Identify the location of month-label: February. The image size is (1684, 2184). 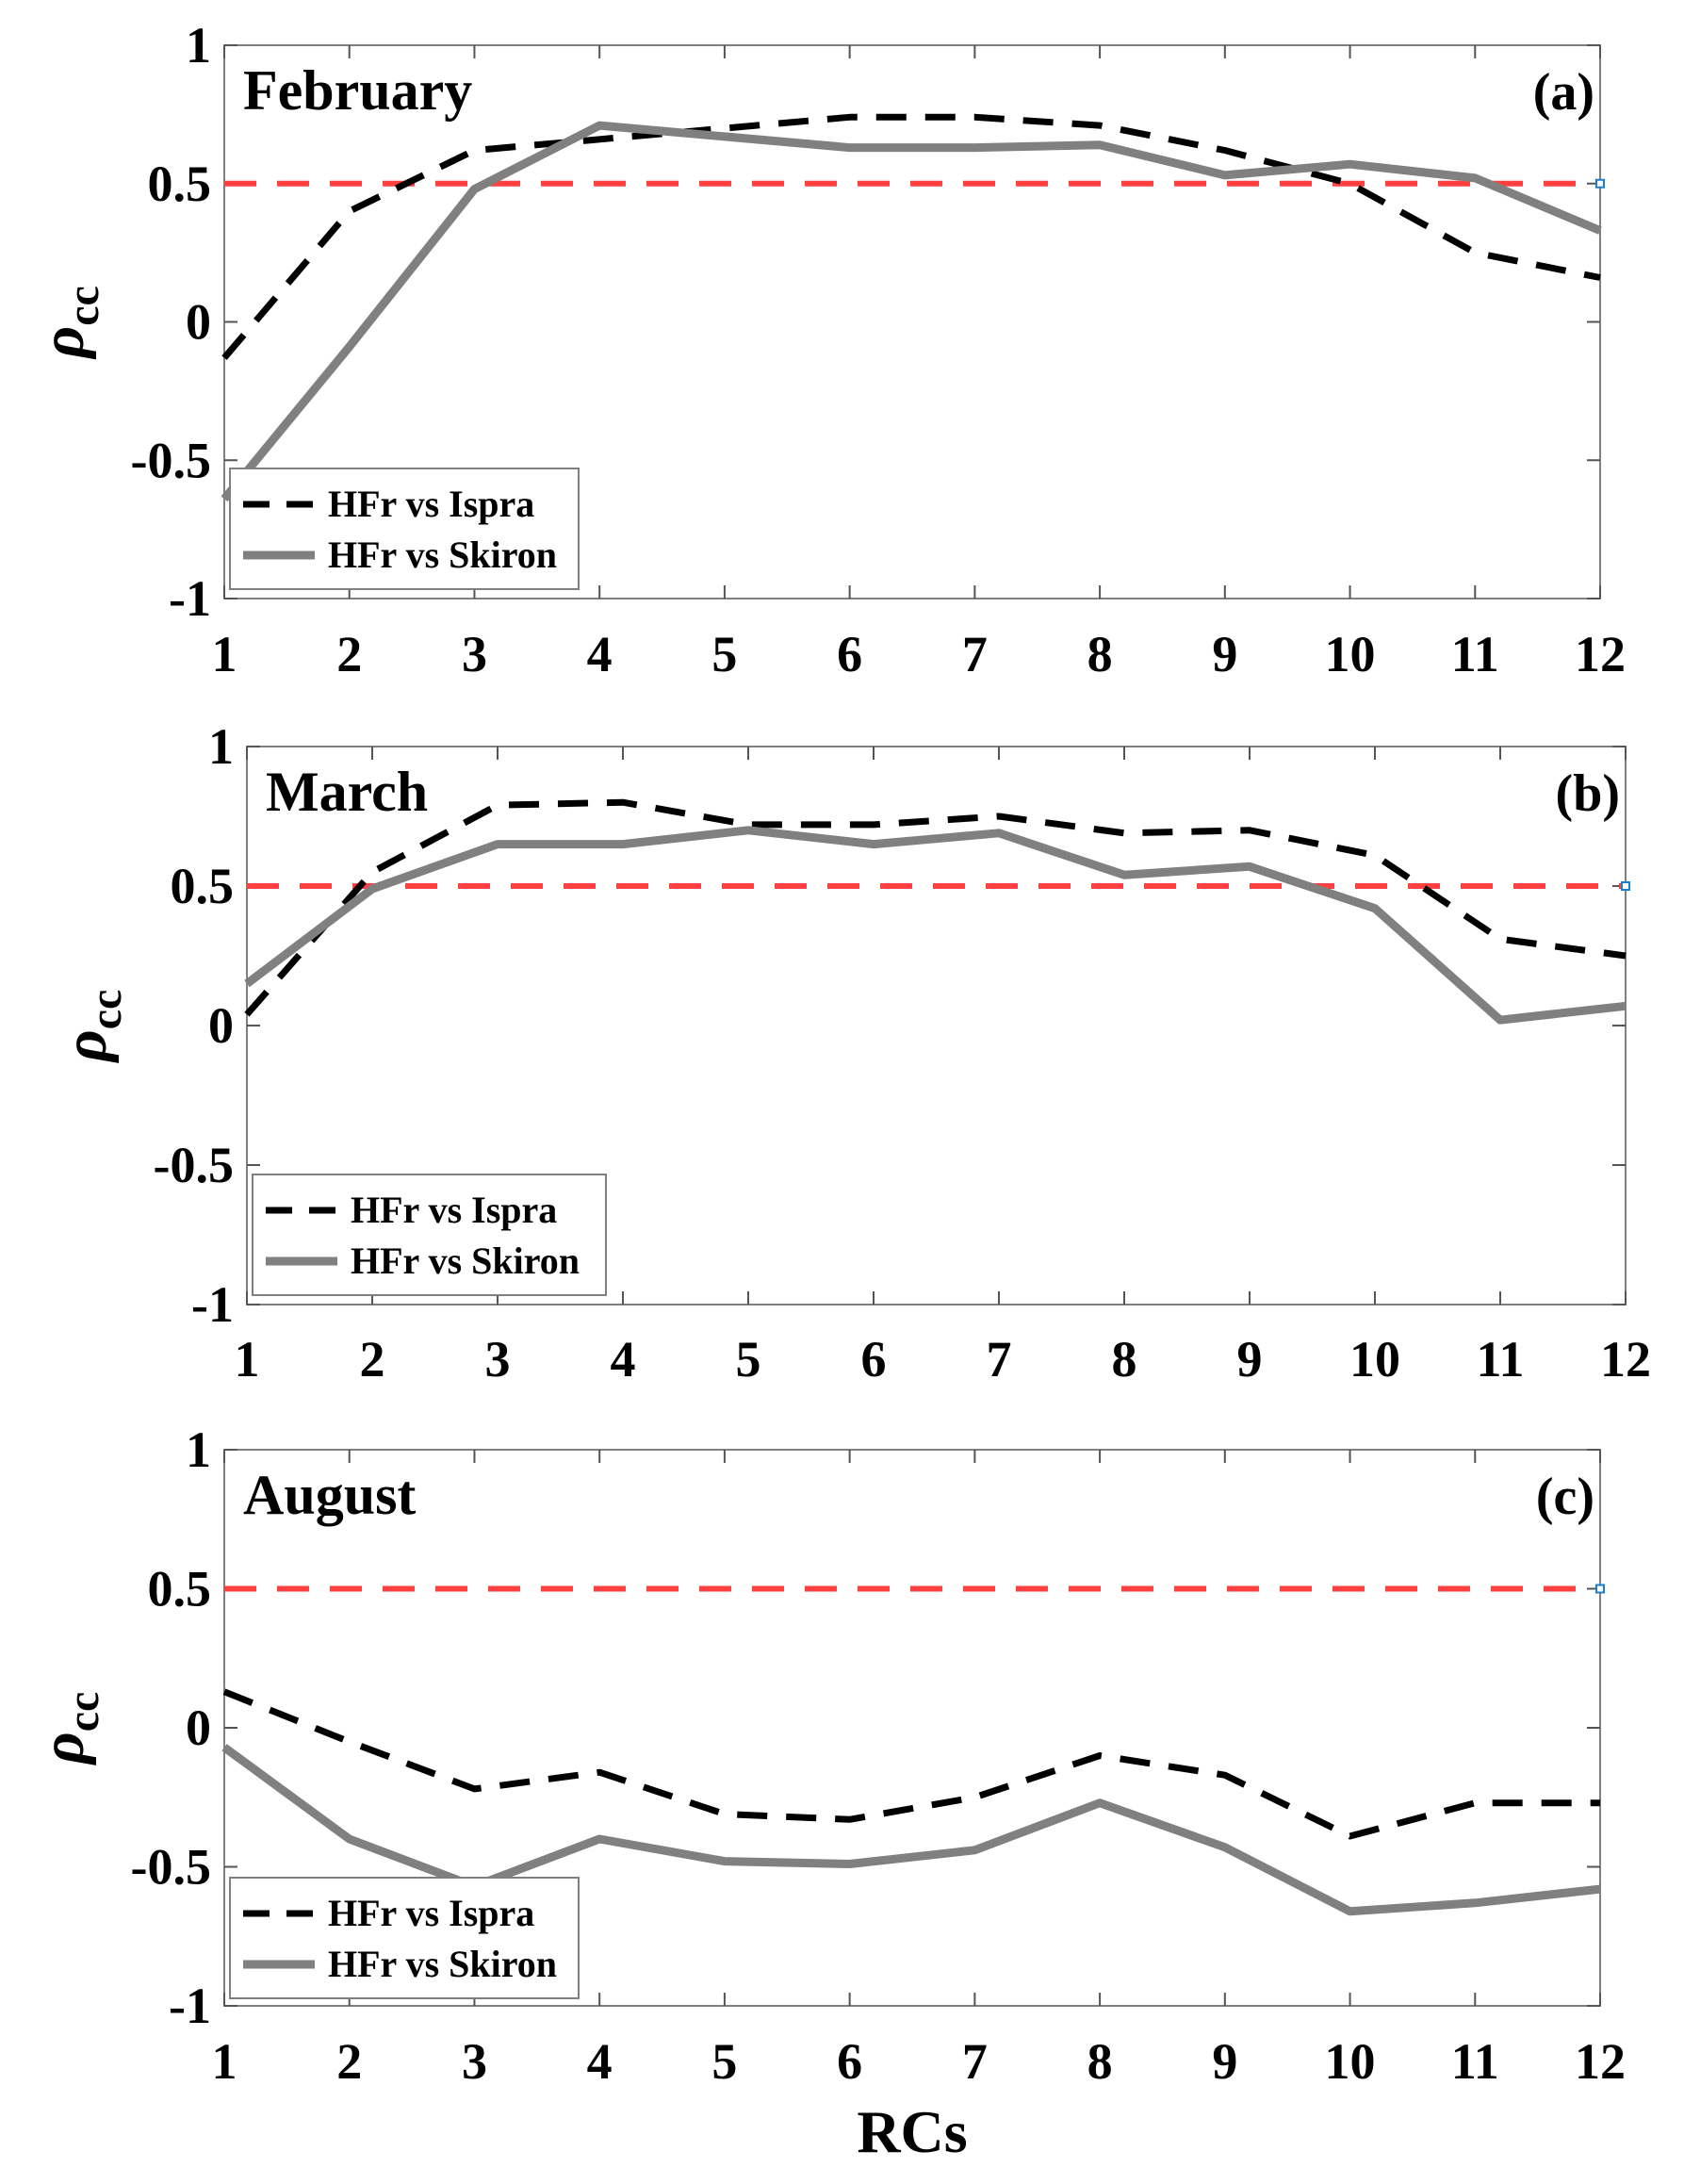
(357, 91).